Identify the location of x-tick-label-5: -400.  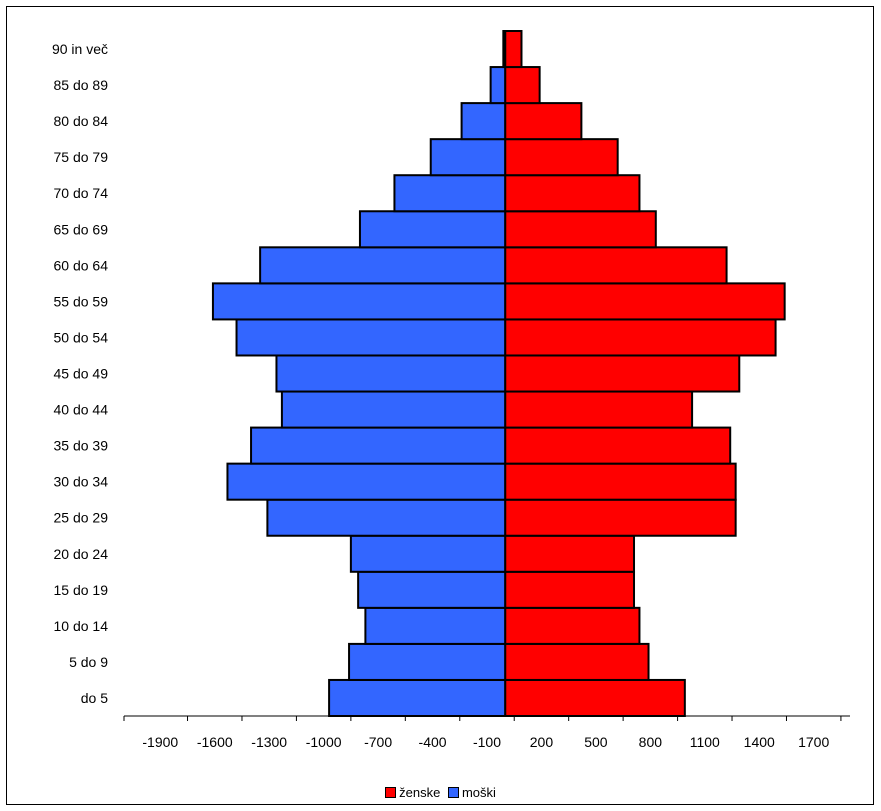
(433, 742).